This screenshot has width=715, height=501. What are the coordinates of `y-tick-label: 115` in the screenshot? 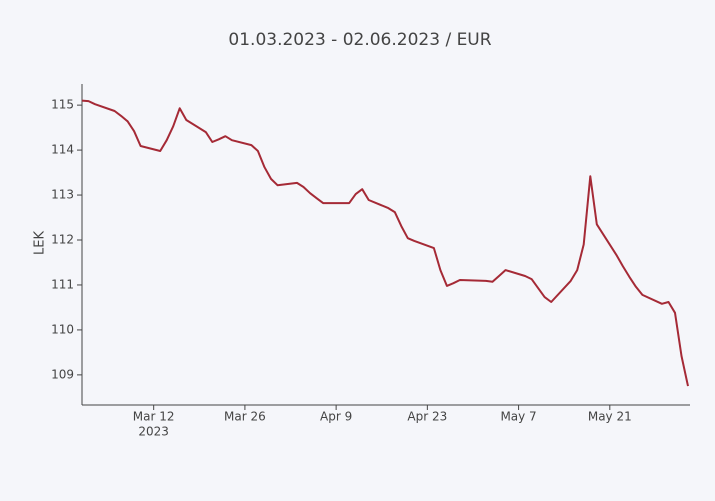 It's located at (62, 105).